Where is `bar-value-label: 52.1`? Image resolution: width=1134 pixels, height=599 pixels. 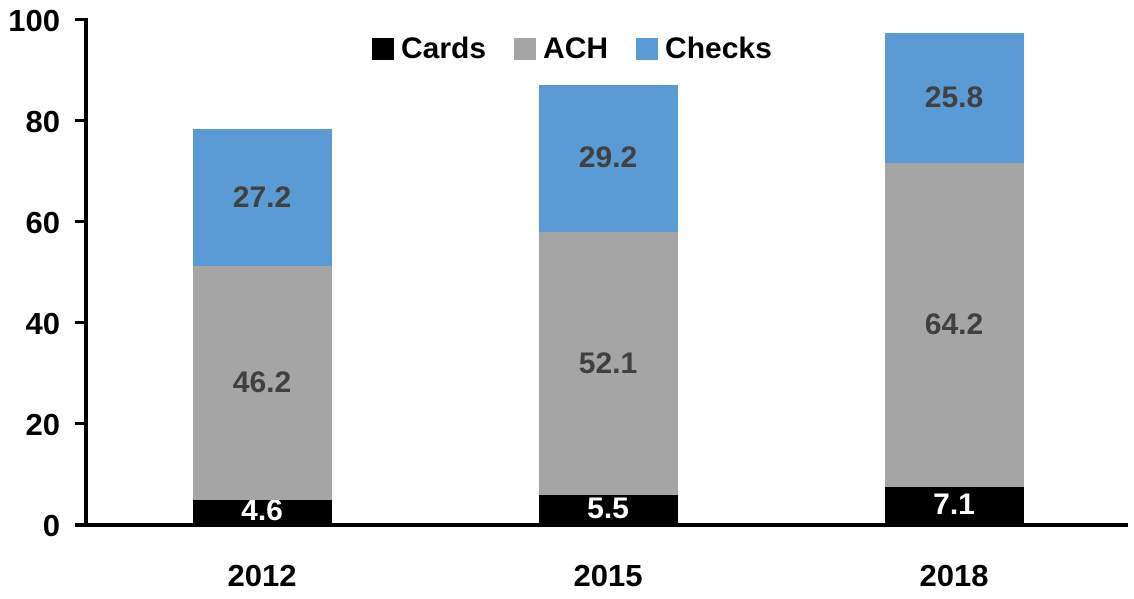 bar-value-label: 52.1 is located at coordinates (608, 363).